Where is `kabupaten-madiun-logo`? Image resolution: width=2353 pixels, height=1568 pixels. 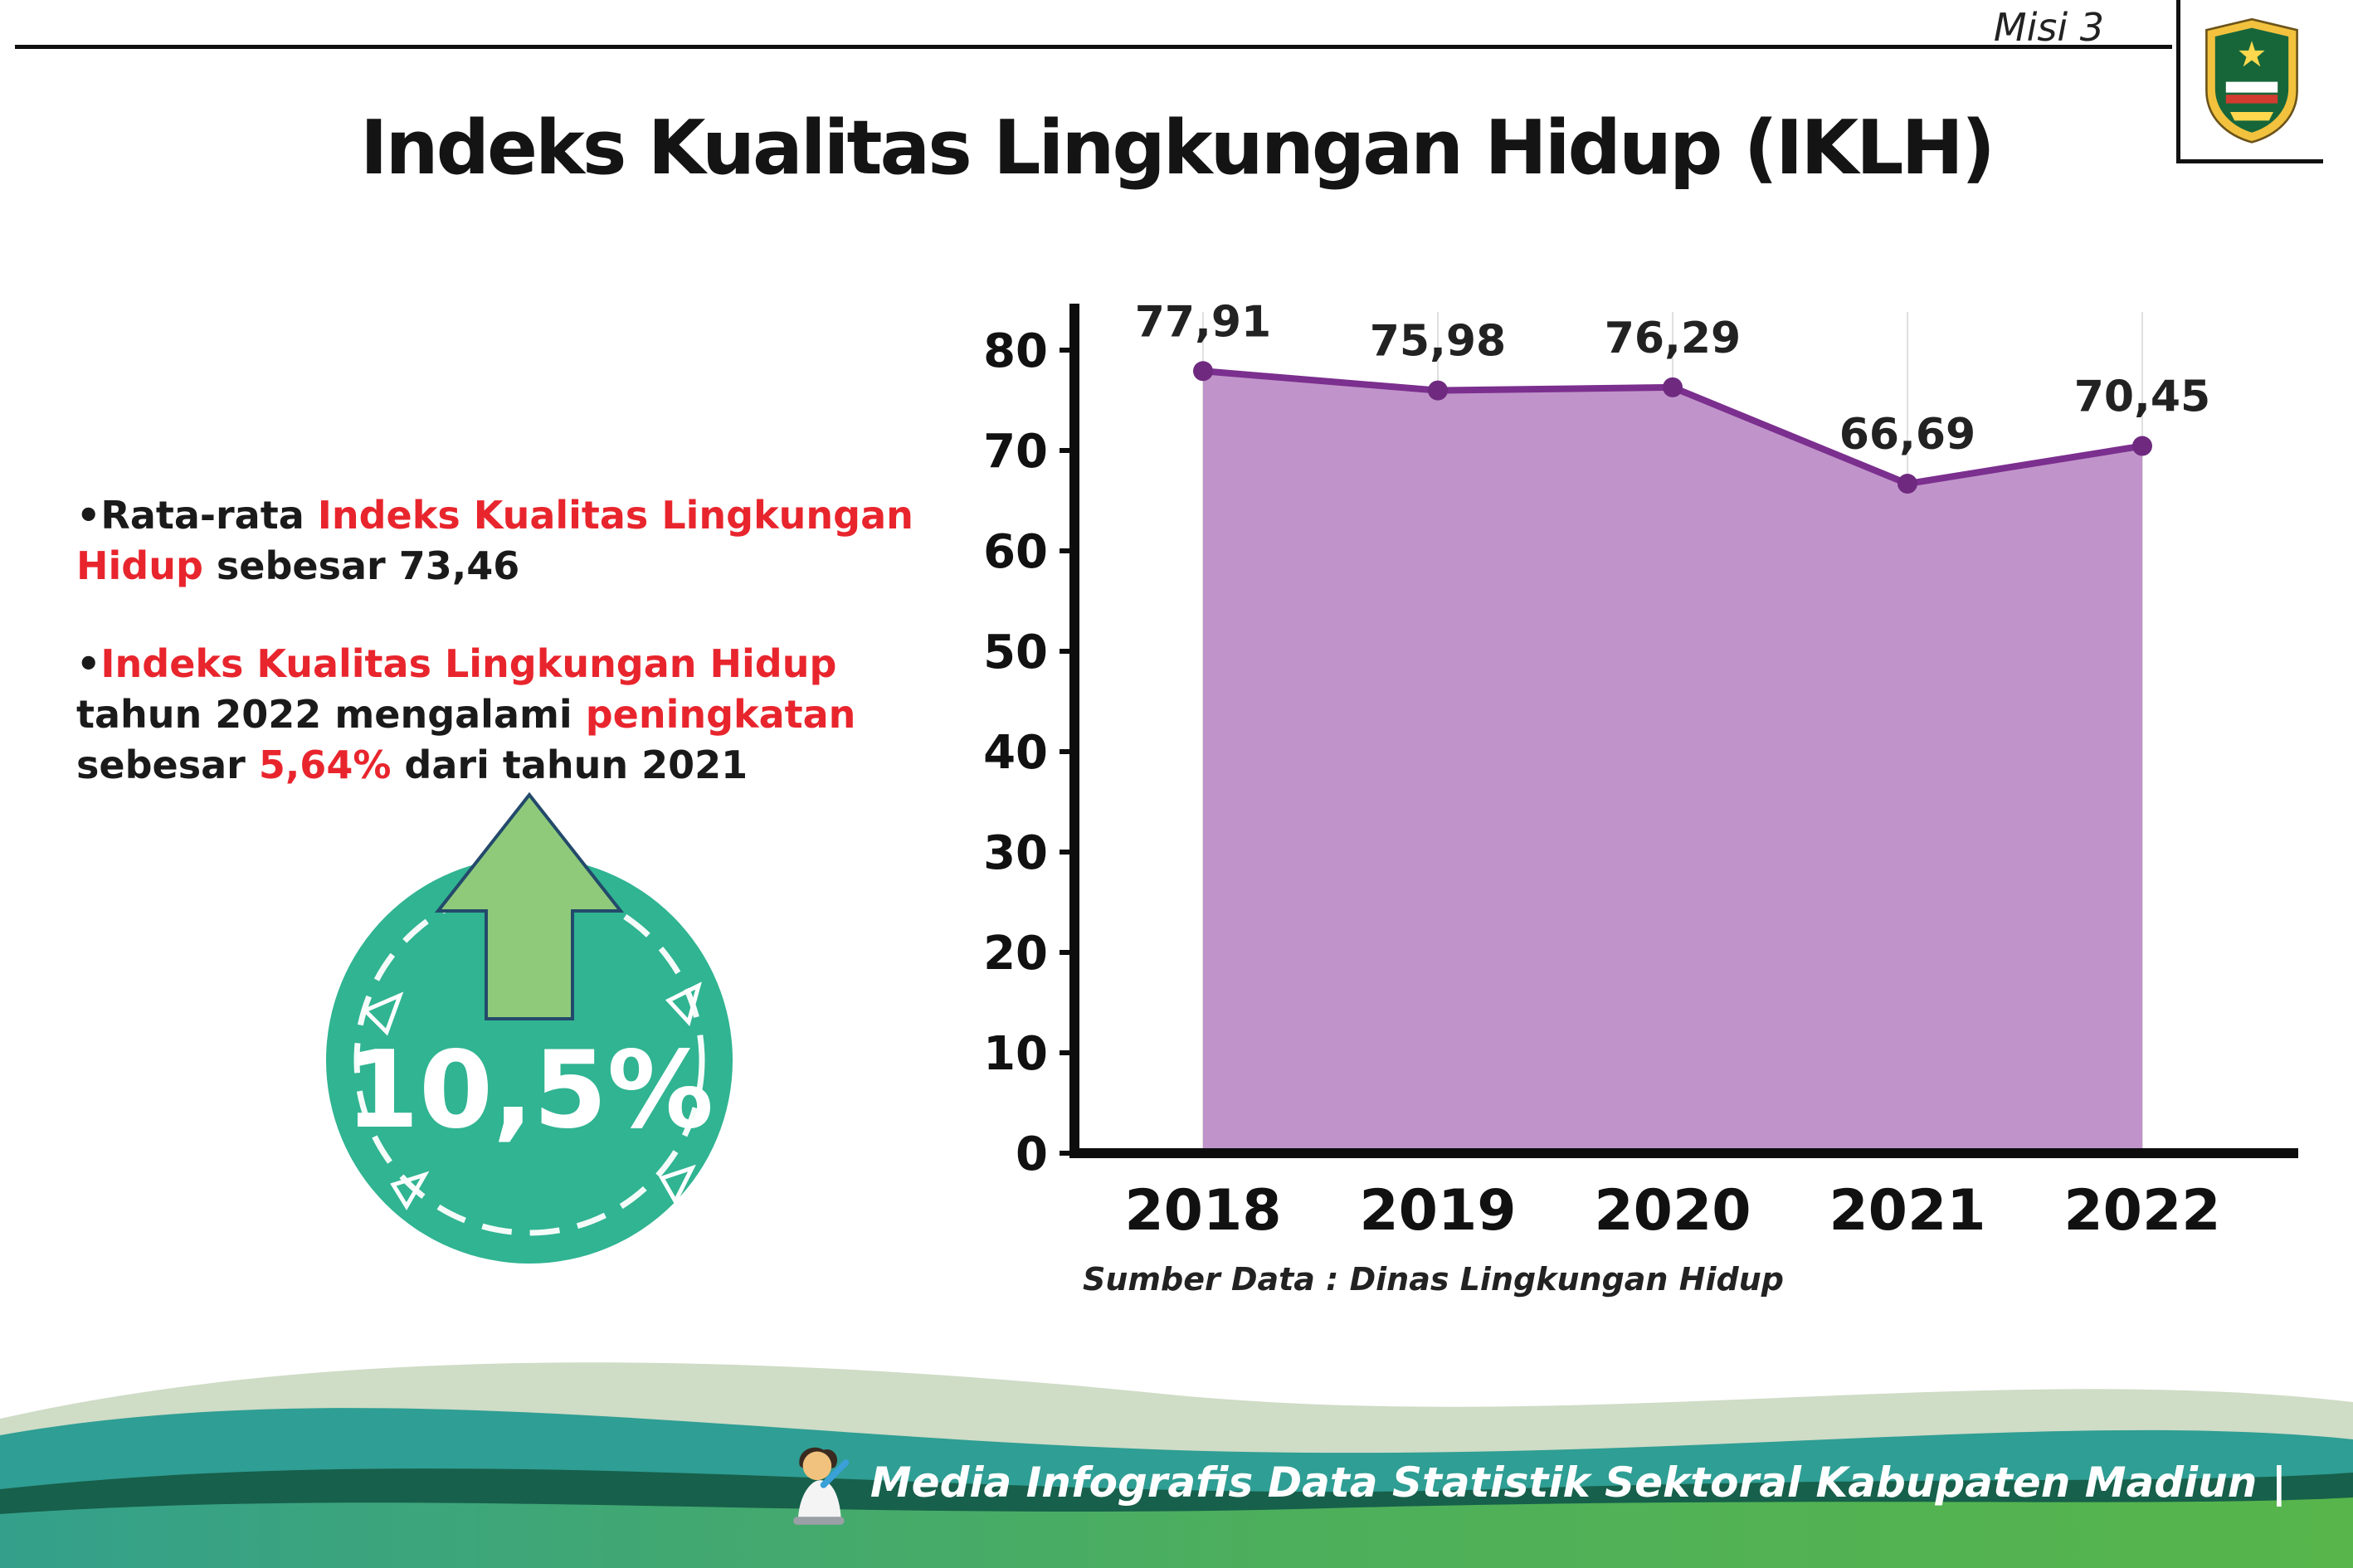 kabupaten-madiun-logo is located at coordinates (2251, 80).